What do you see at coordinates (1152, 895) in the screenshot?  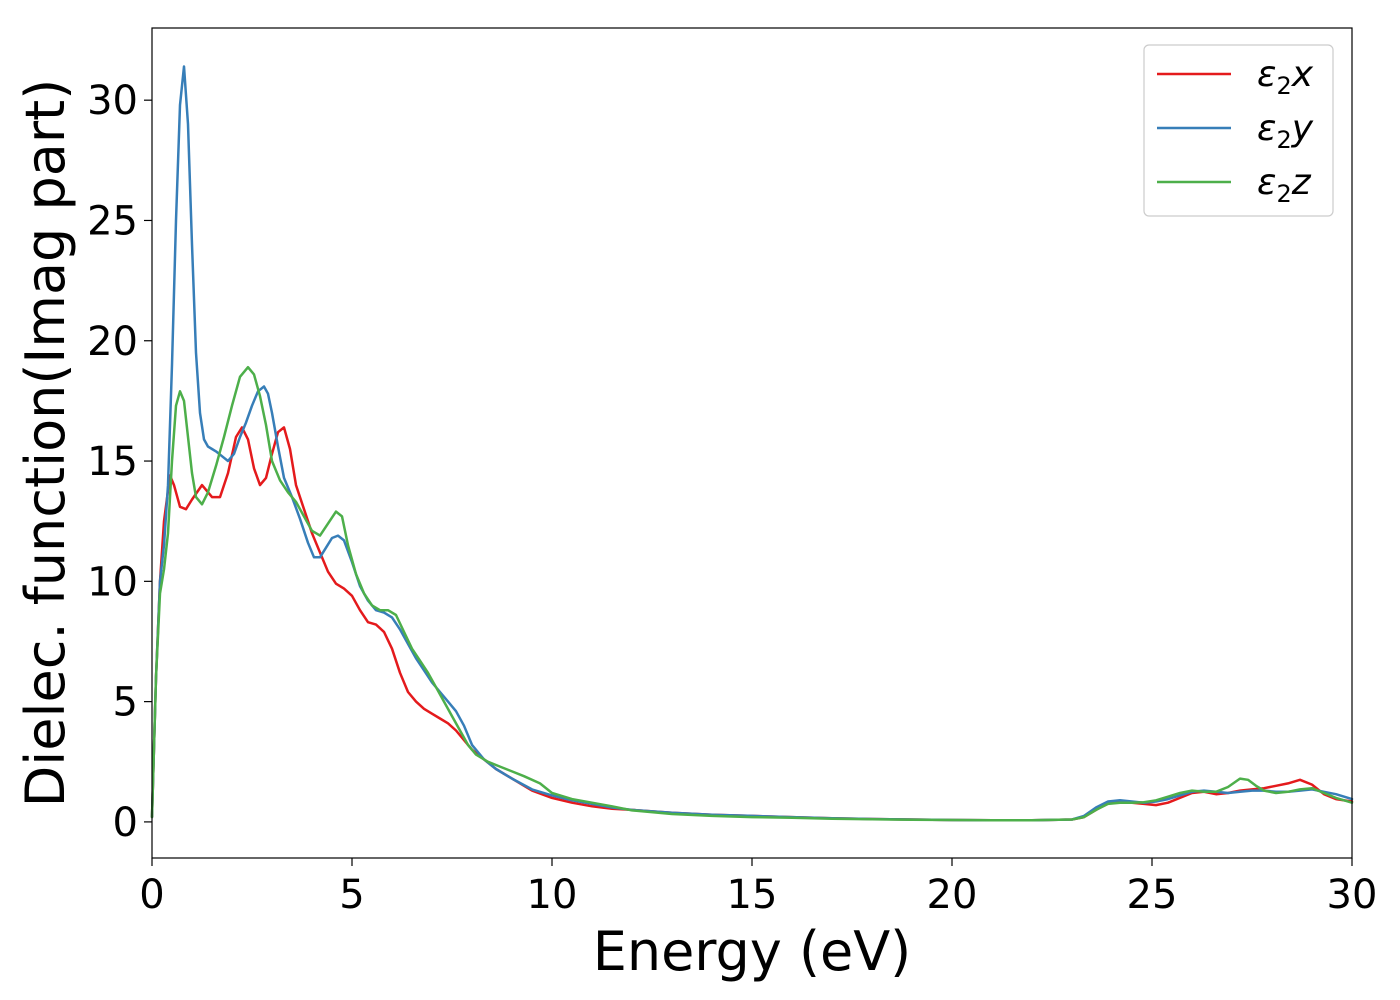 I see `x-tick-label: 25` at bounding box center [1152, 895].